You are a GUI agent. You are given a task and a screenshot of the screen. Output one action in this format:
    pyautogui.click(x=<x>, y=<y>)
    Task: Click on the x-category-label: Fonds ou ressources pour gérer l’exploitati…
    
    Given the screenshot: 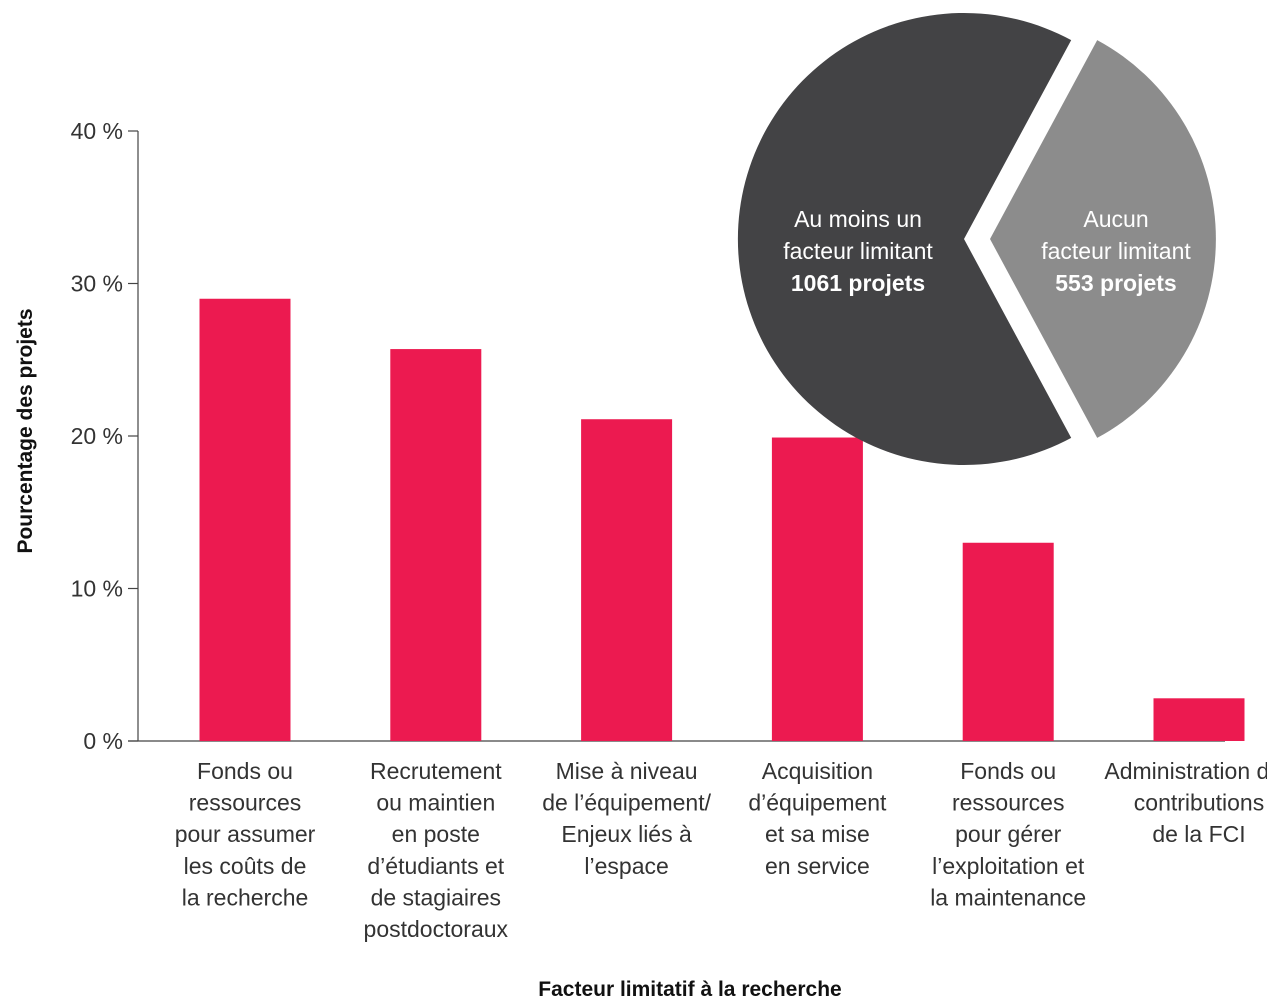 What is the action you would take?
    pyautogui.click(x=1008, y=834)
    